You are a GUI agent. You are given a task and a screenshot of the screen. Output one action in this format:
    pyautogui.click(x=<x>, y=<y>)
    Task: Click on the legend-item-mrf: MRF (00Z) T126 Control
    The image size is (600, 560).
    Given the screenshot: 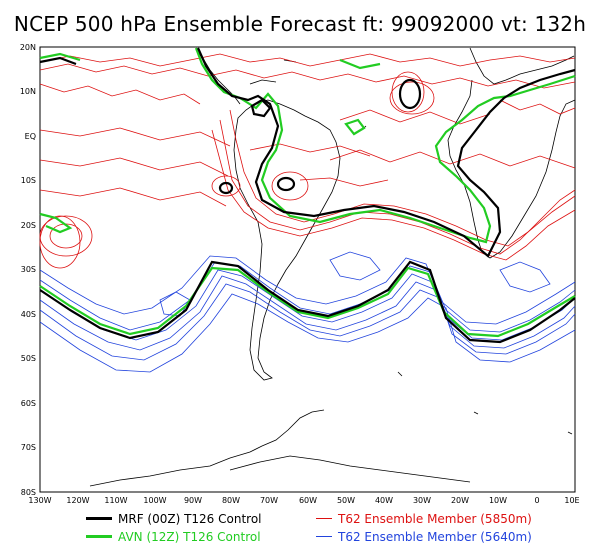 What is the action you would take?
    pyautogui.click(x=174, y=519)
    